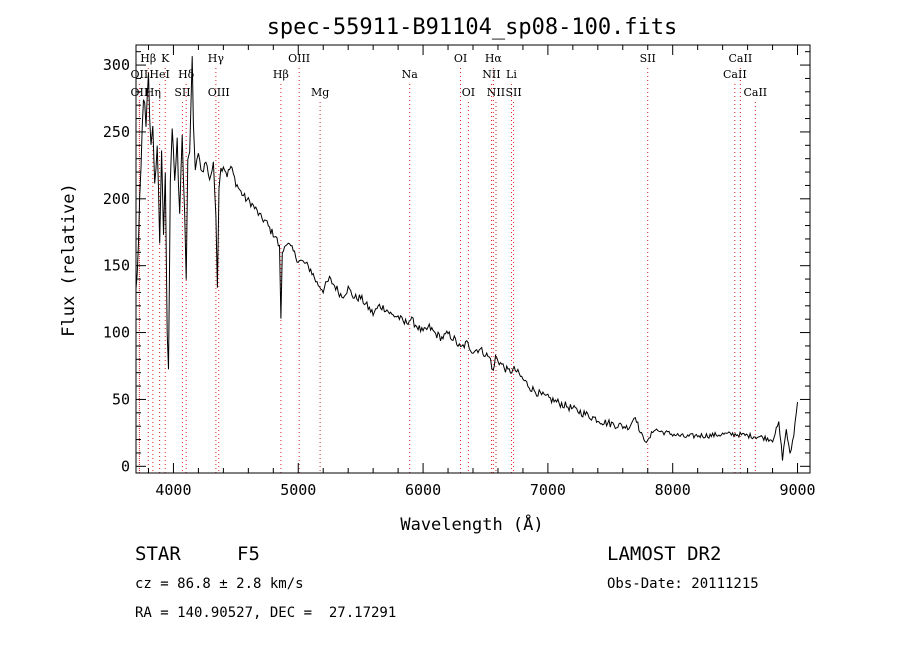  I want to click on y-tick-label: 50, so click(121, 399).